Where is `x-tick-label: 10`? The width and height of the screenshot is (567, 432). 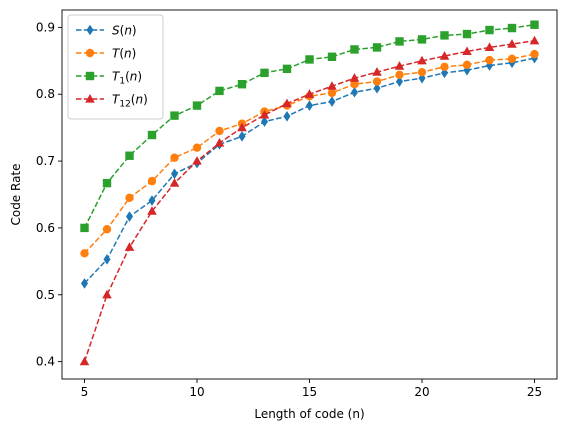 x-tick-label: 10 is located at coordinates (196, 392).